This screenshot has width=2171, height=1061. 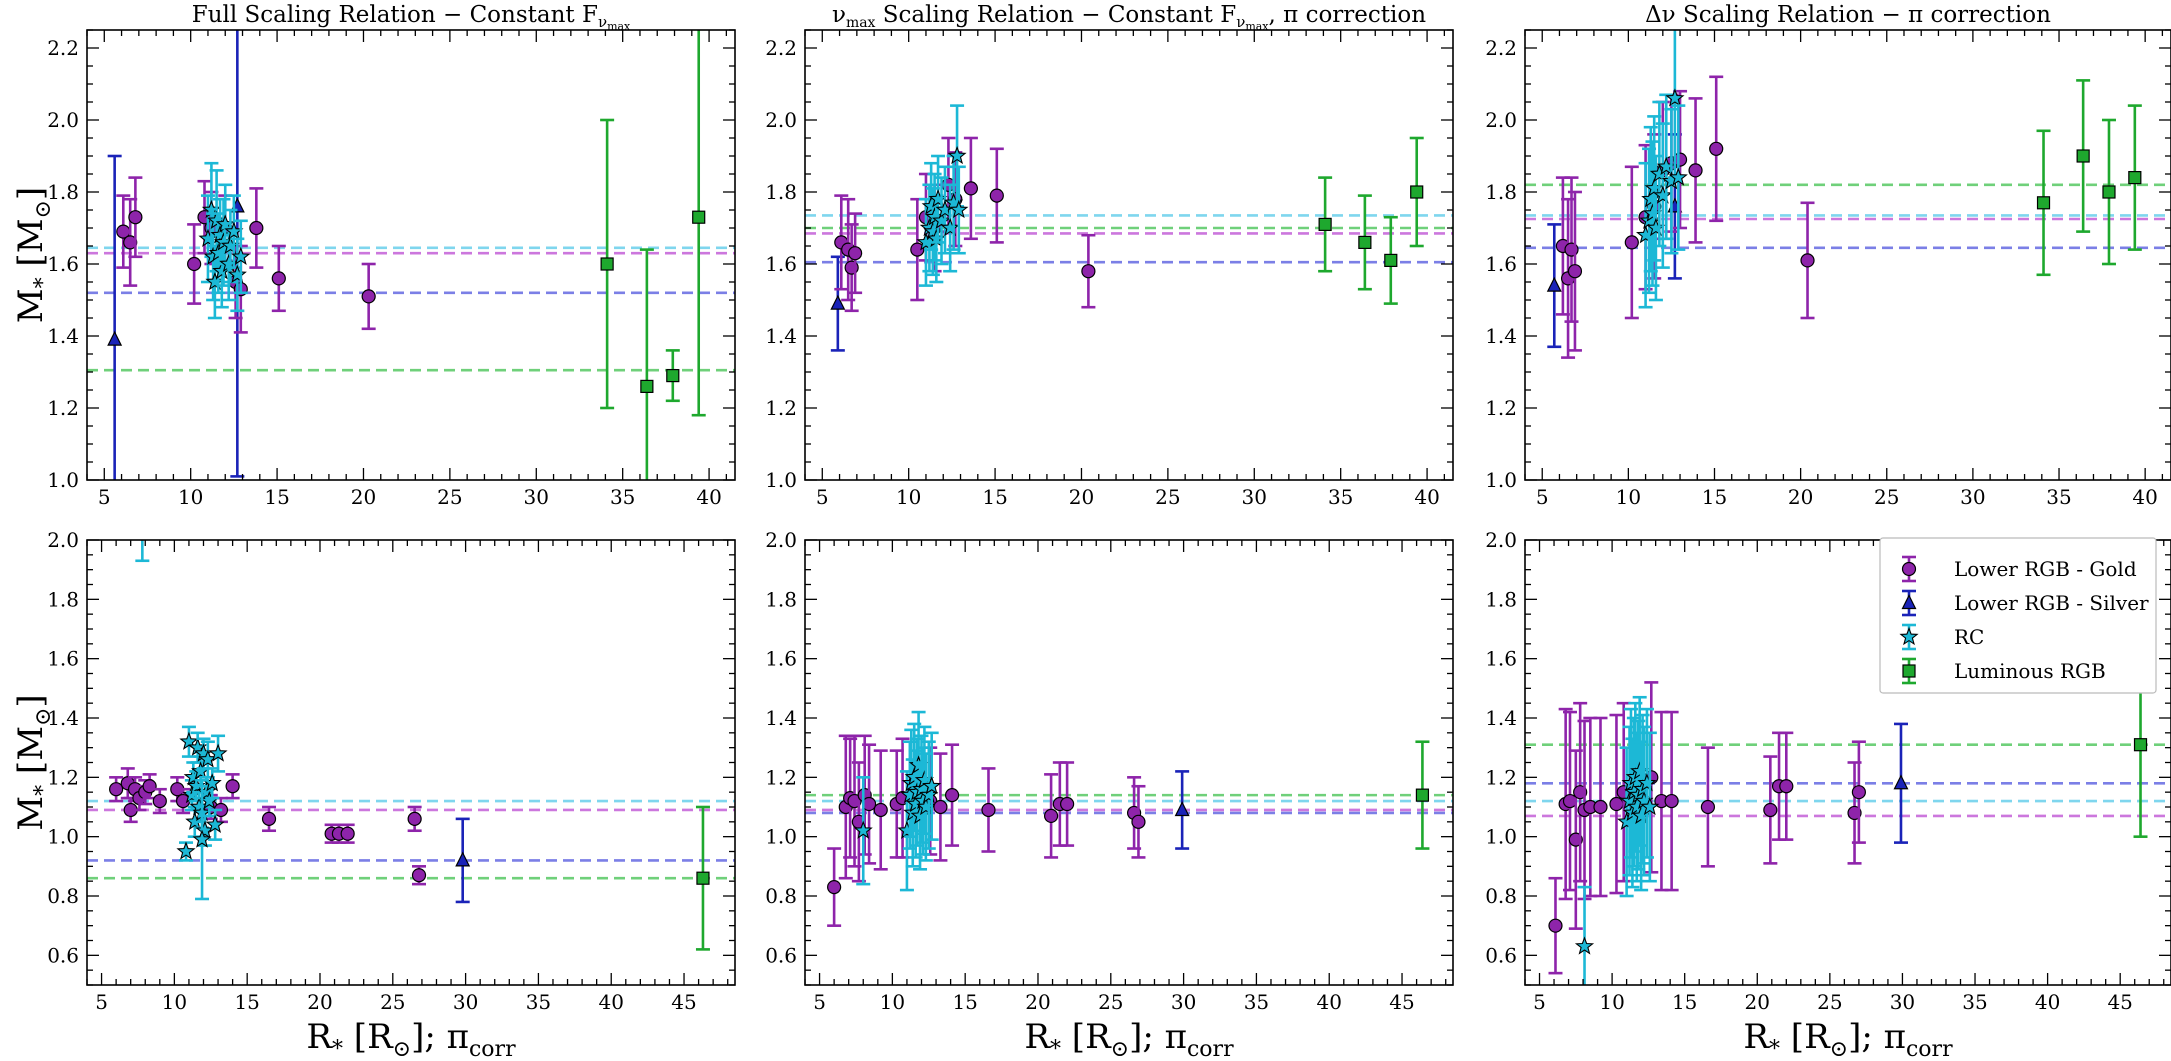 I want to click on tick-marks, so click(x=1128, y=762).